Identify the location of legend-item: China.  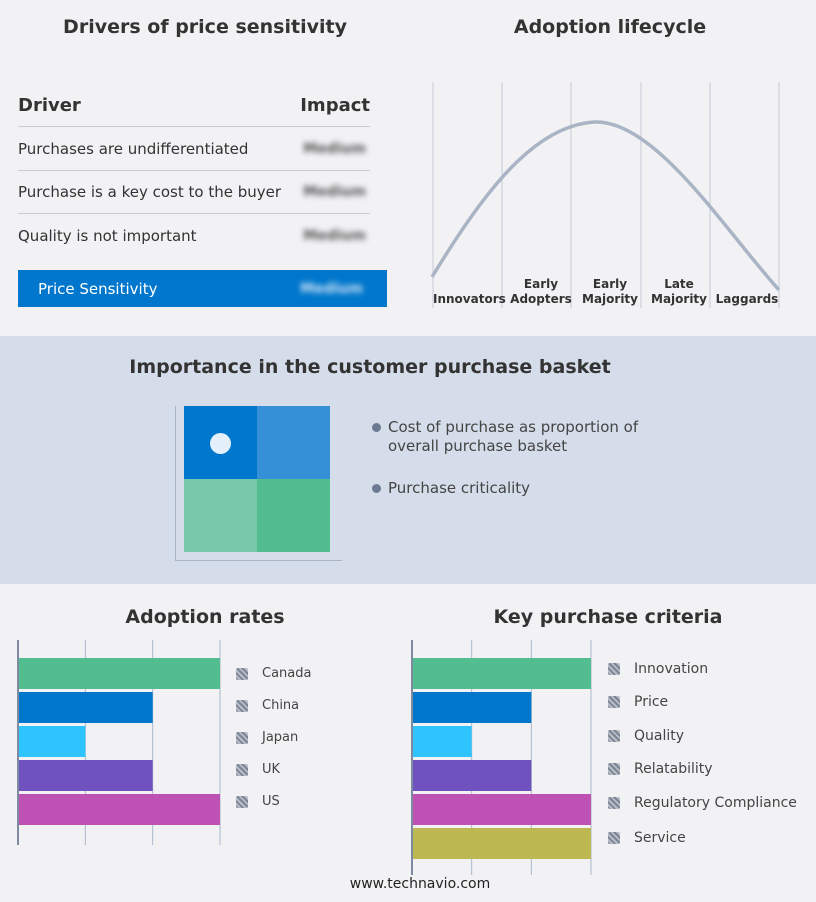
(267, 705).